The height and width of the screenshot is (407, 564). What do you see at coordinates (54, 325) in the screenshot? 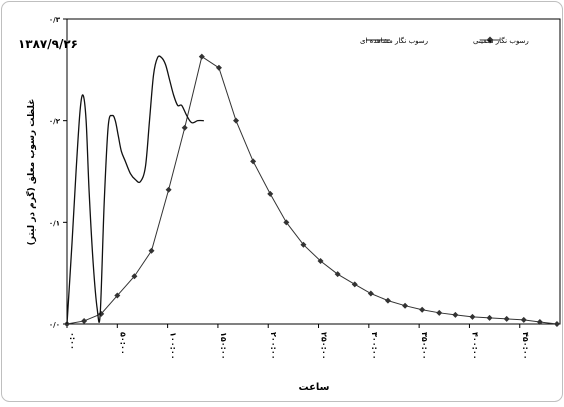
I see `y-tick-label: ۰/۰` at bounding box center [54, 325].